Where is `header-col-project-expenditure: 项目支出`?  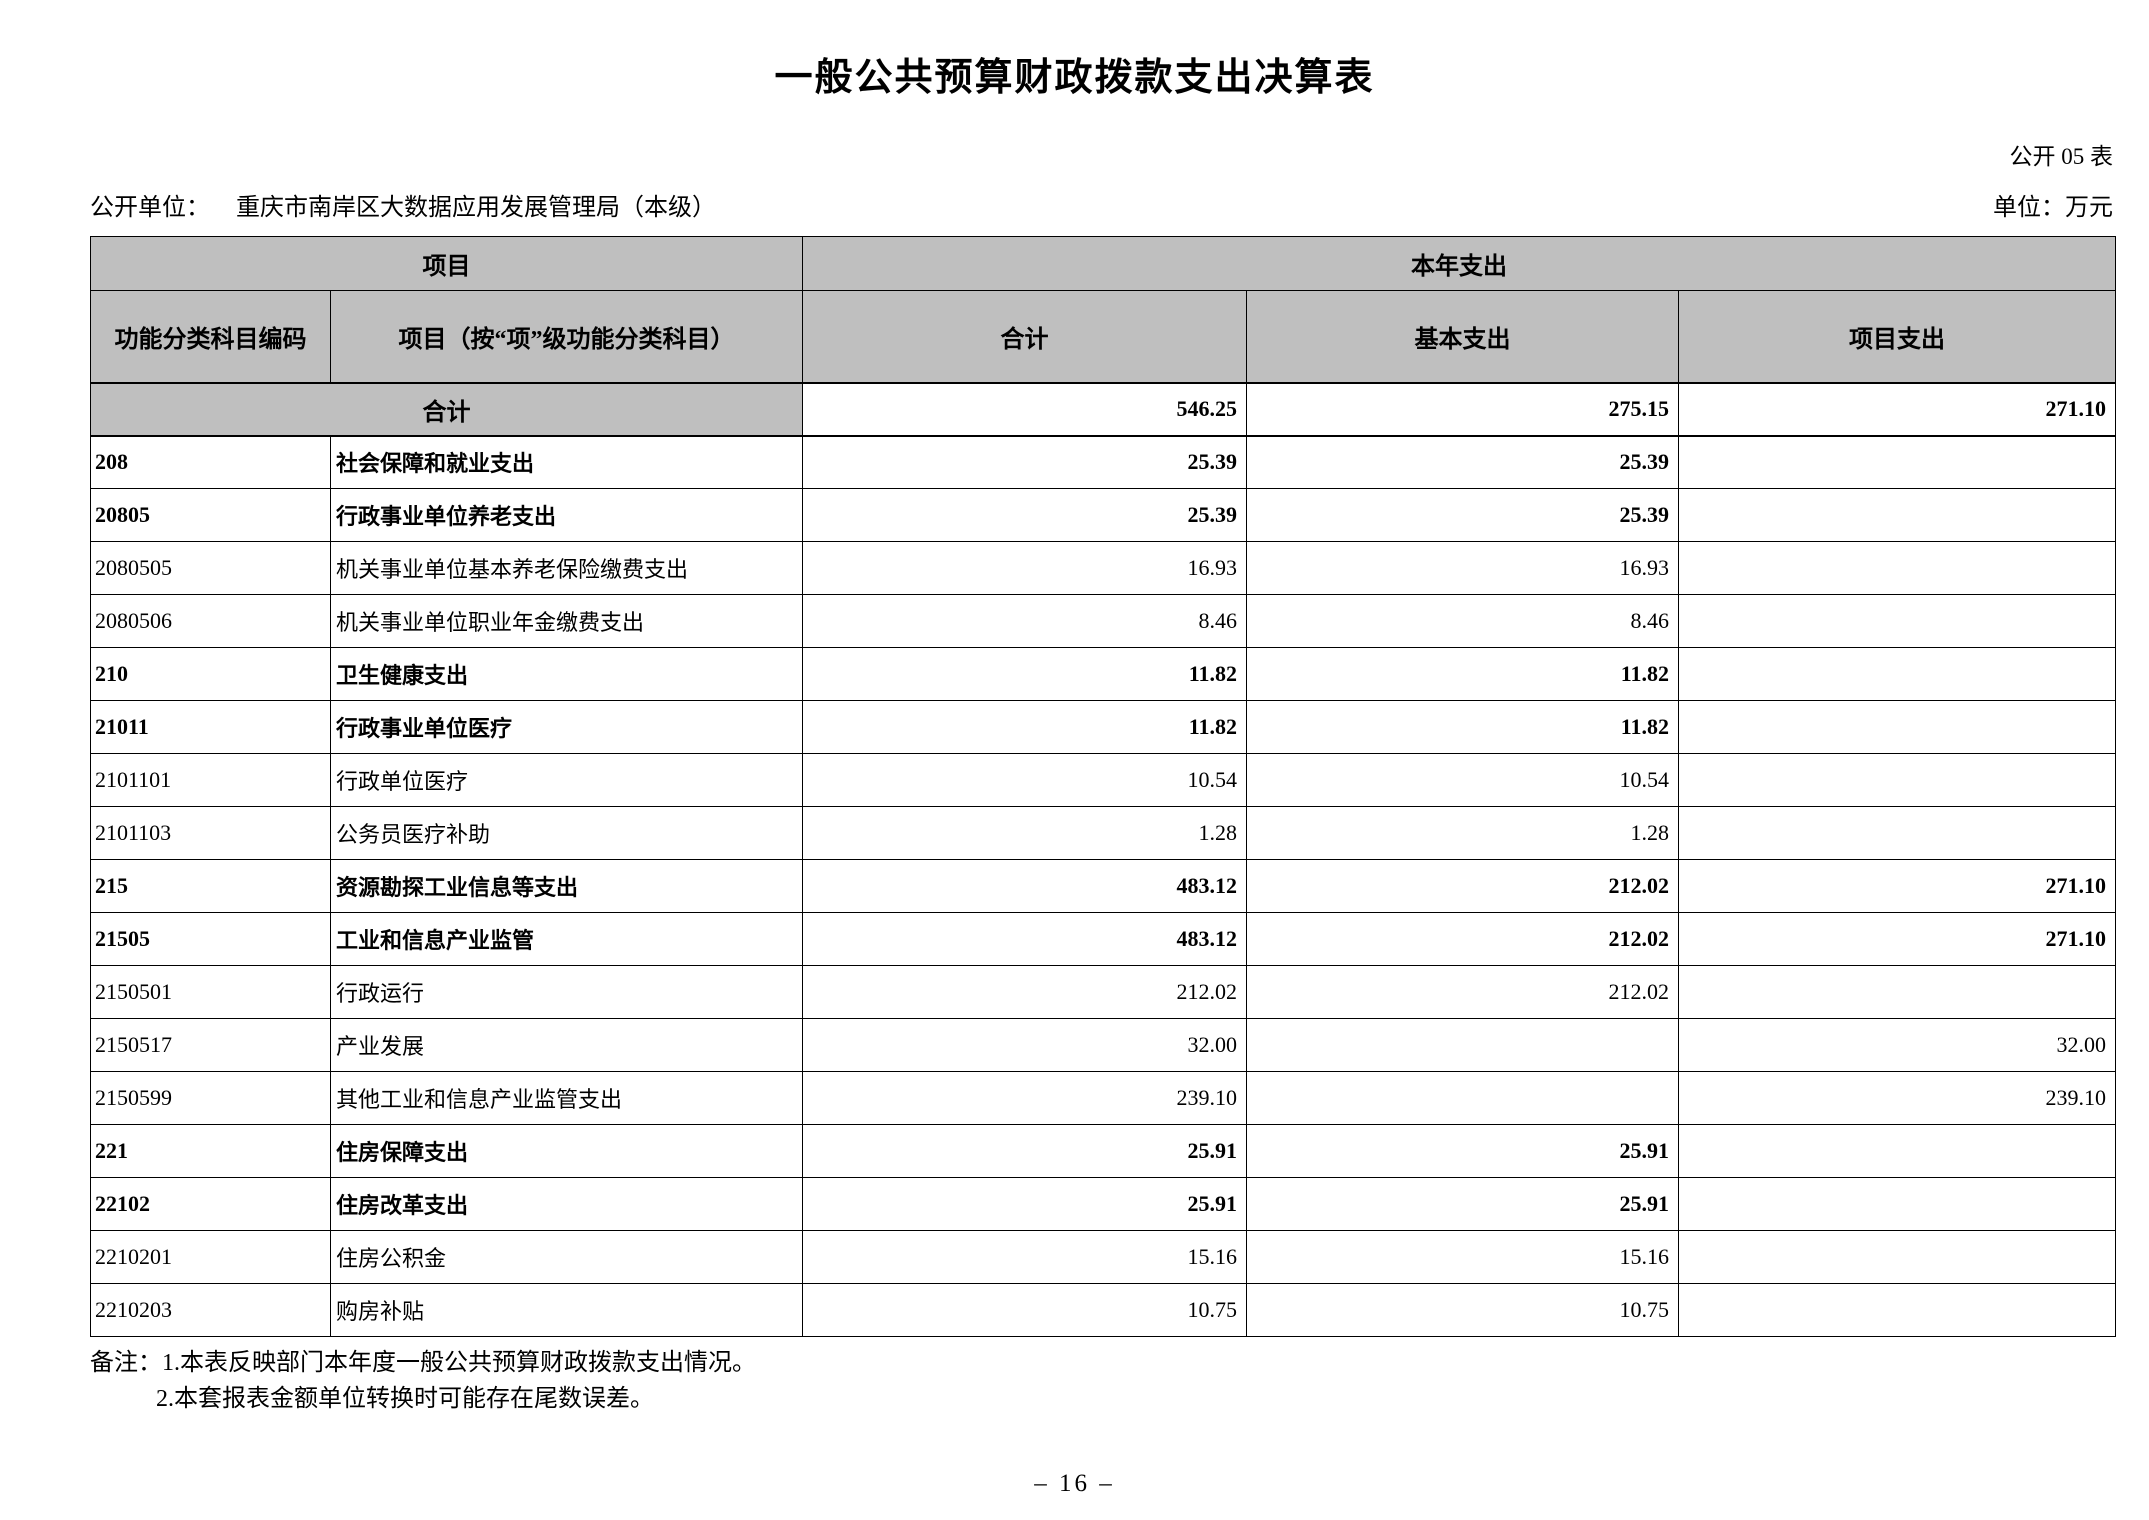 header-col-project-expenditure: 项目支出 is located at coordinates (1897, 337).